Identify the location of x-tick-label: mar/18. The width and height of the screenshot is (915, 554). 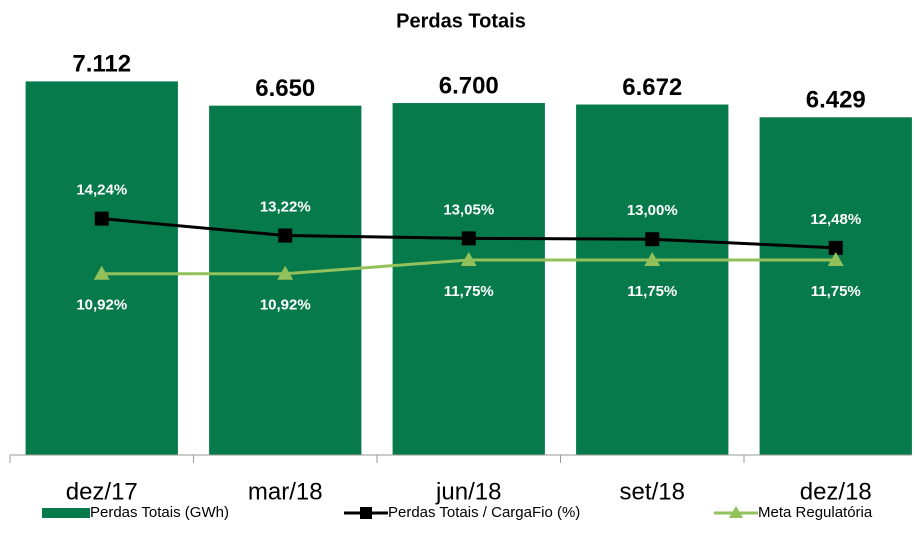
(285, 491).